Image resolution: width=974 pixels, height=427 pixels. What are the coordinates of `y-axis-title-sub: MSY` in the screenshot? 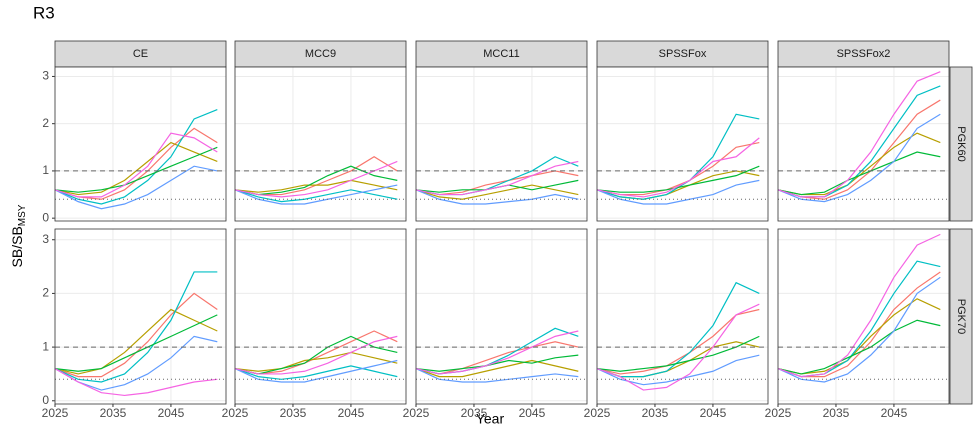 It's located at (22, 215).